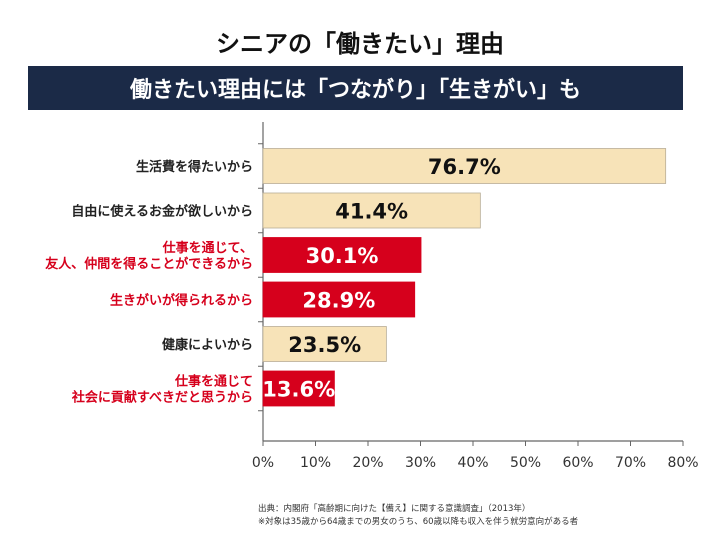  Describe the element at coordinates (263, 463) in the screenshot. I see `x-tick-label: 0%` at that location.